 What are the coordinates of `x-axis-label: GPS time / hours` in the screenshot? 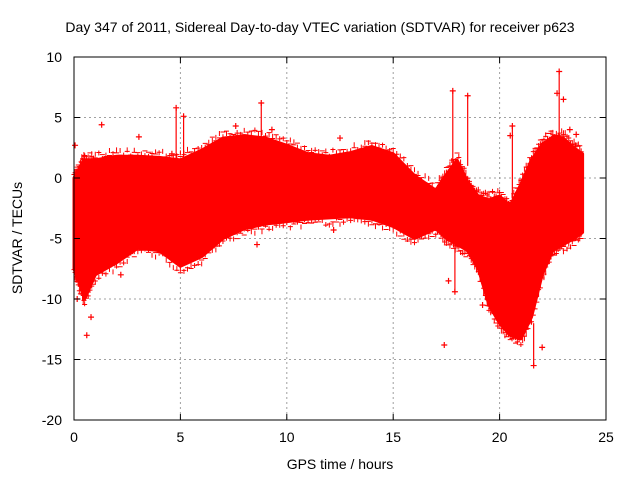 It's located at (340, 464).